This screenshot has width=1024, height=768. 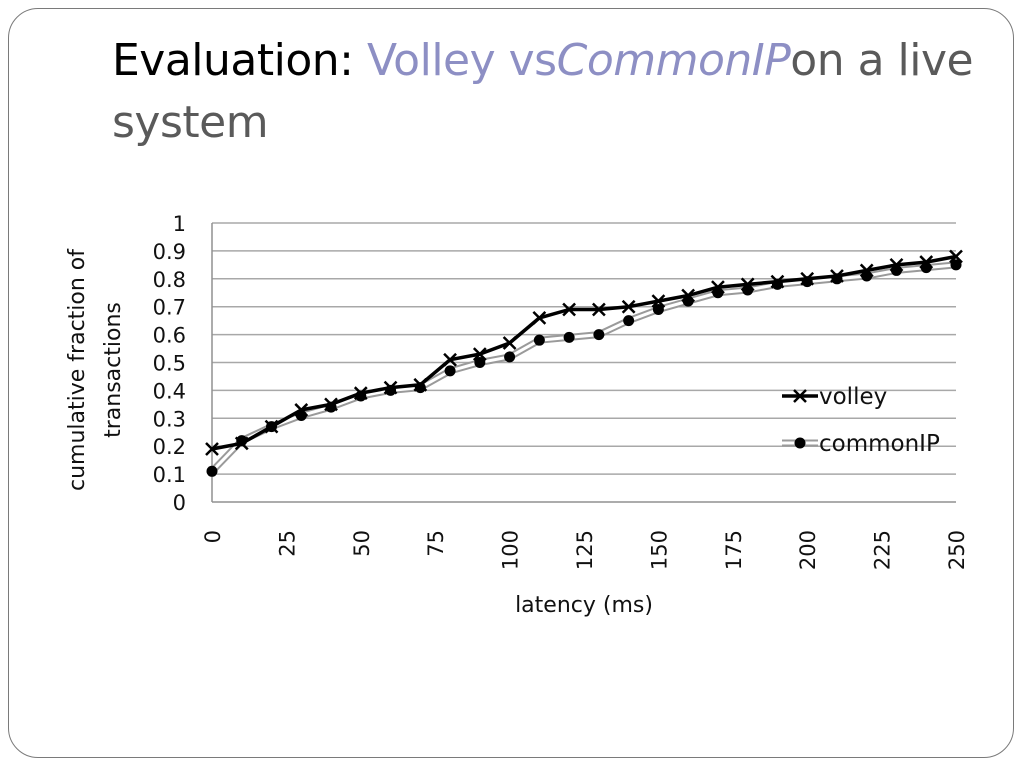 What do you see at coordinates (169, 336) in the screenshot?
I see `y-tick-label: 0.6` at bounding box center [169, 336].